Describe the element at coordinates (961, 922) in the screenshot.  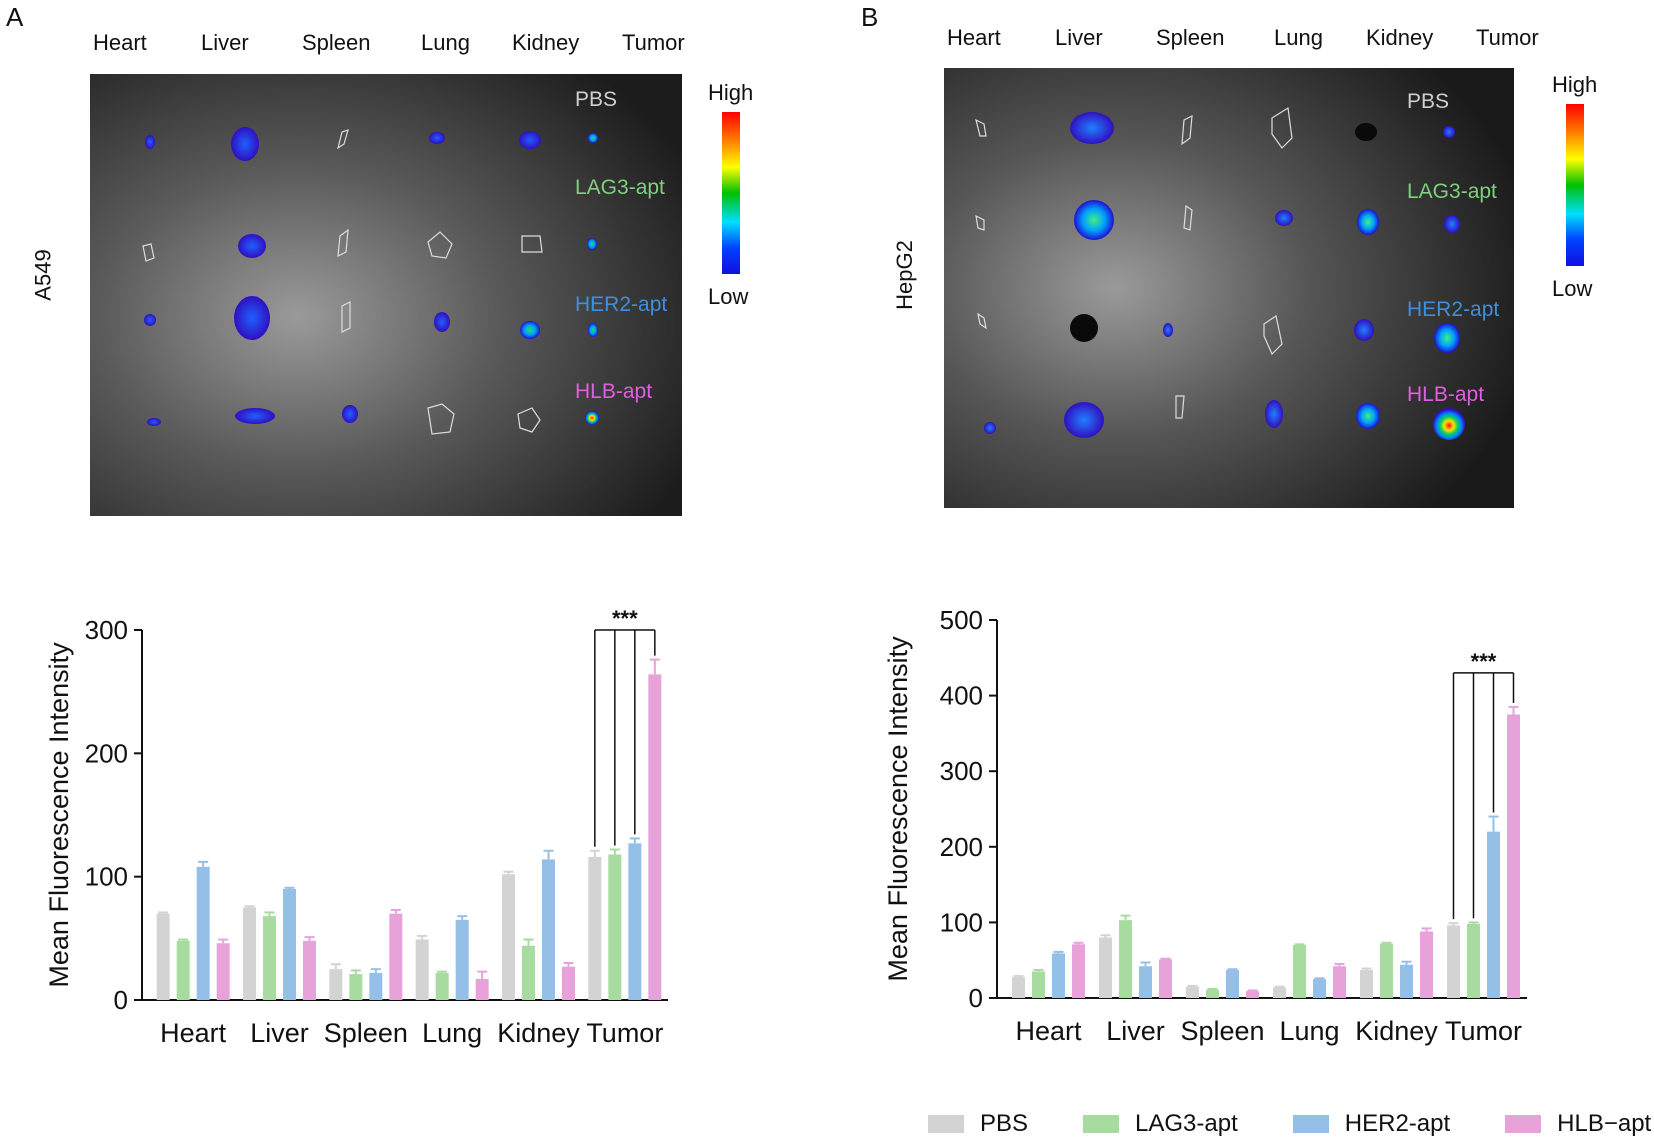
I see `chart-b-y-tick-label: 100` at that location.